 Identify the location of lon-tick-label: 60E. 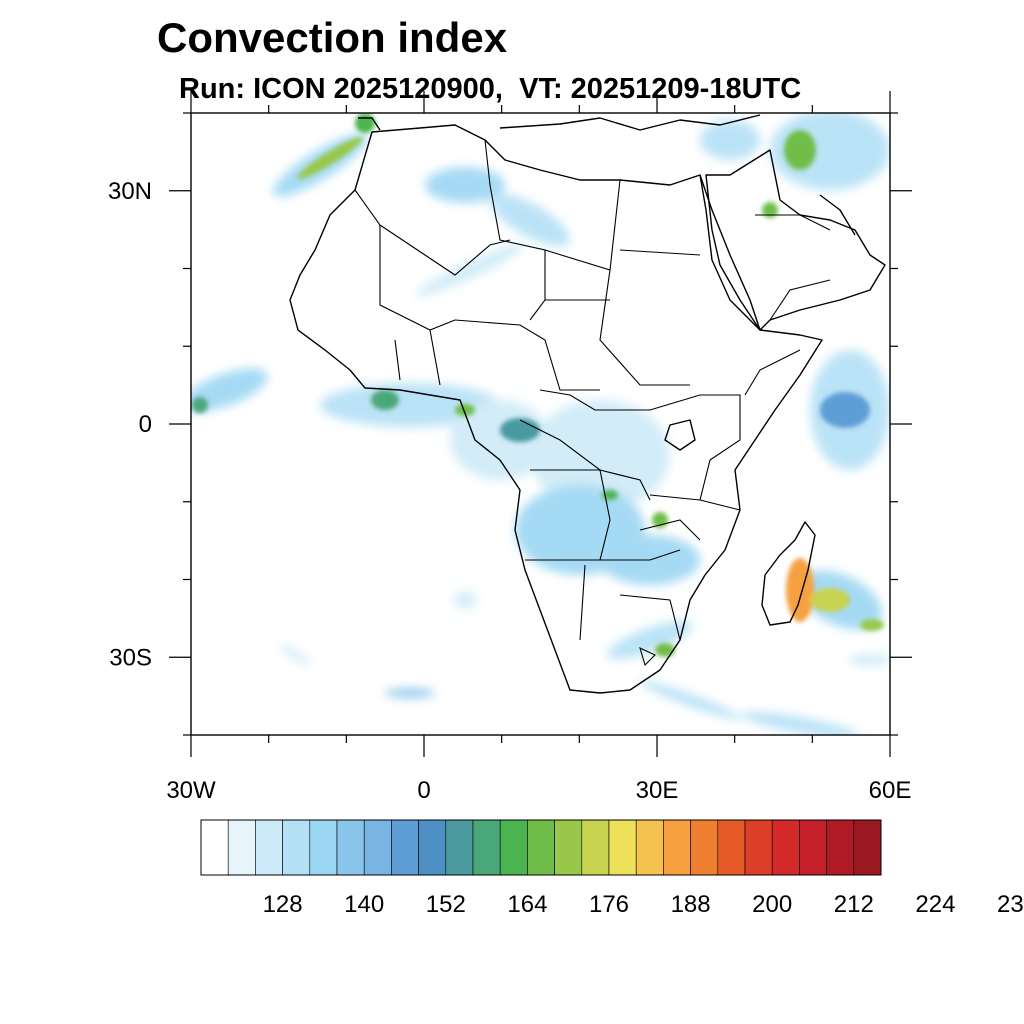
(890, 790).